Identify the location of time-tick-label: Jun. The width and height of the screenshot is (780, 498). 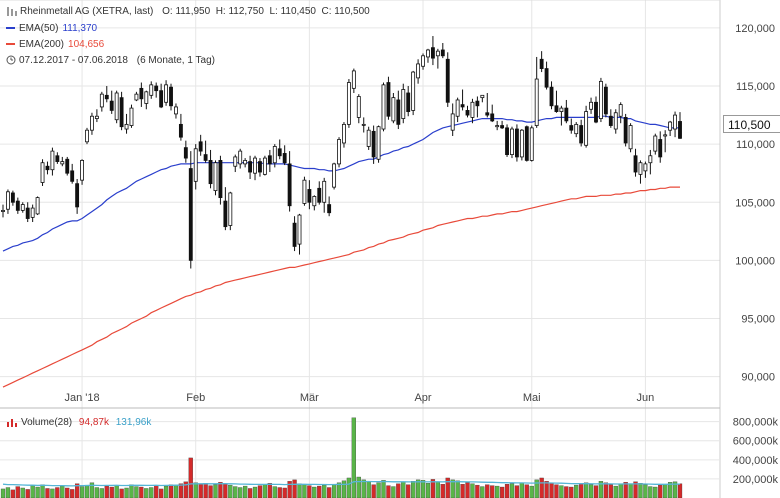
(646, 398).